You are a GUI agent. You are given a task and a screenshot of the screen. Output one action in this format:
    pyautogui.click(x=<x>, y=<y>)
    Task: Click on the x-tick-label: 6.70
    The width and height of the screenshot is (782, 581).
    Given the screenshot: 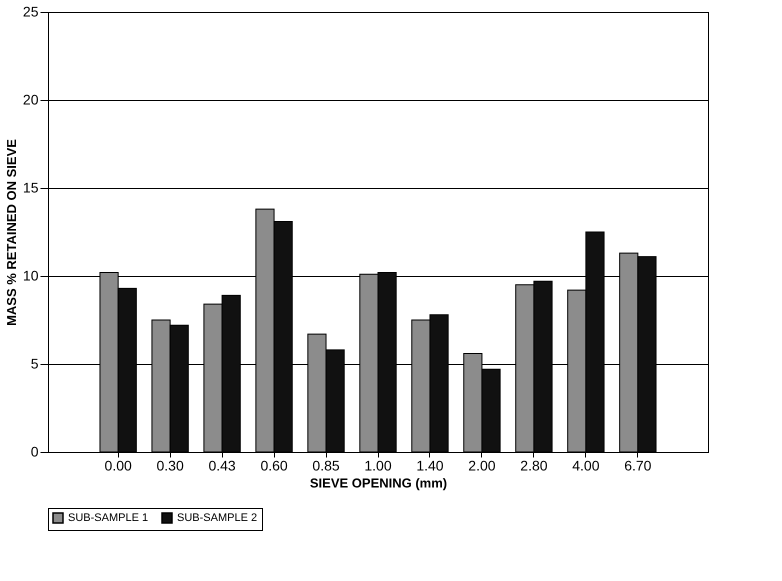 What is the action you would take?
    pyautogui.click(x=638, y=466)
    